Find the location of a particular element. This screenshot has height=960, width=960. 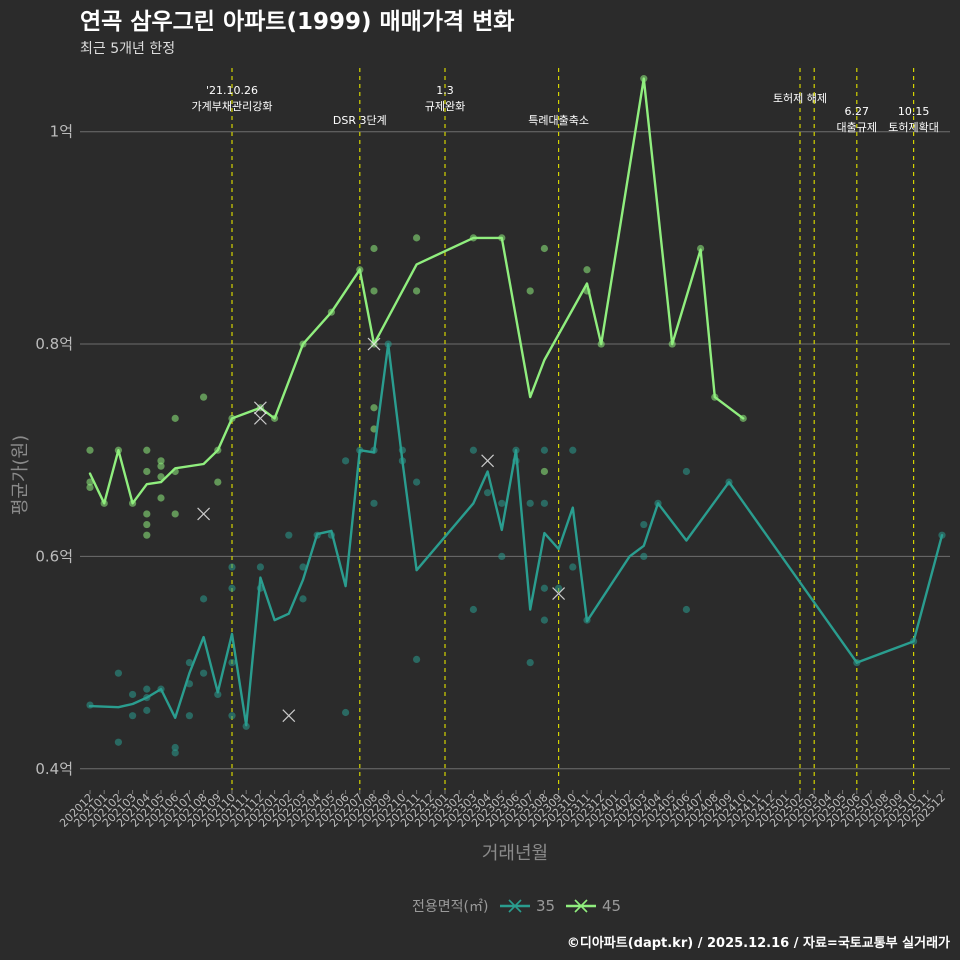

legend: 전용면적(㎡) 35 45 is located at coordinates (516, 906).